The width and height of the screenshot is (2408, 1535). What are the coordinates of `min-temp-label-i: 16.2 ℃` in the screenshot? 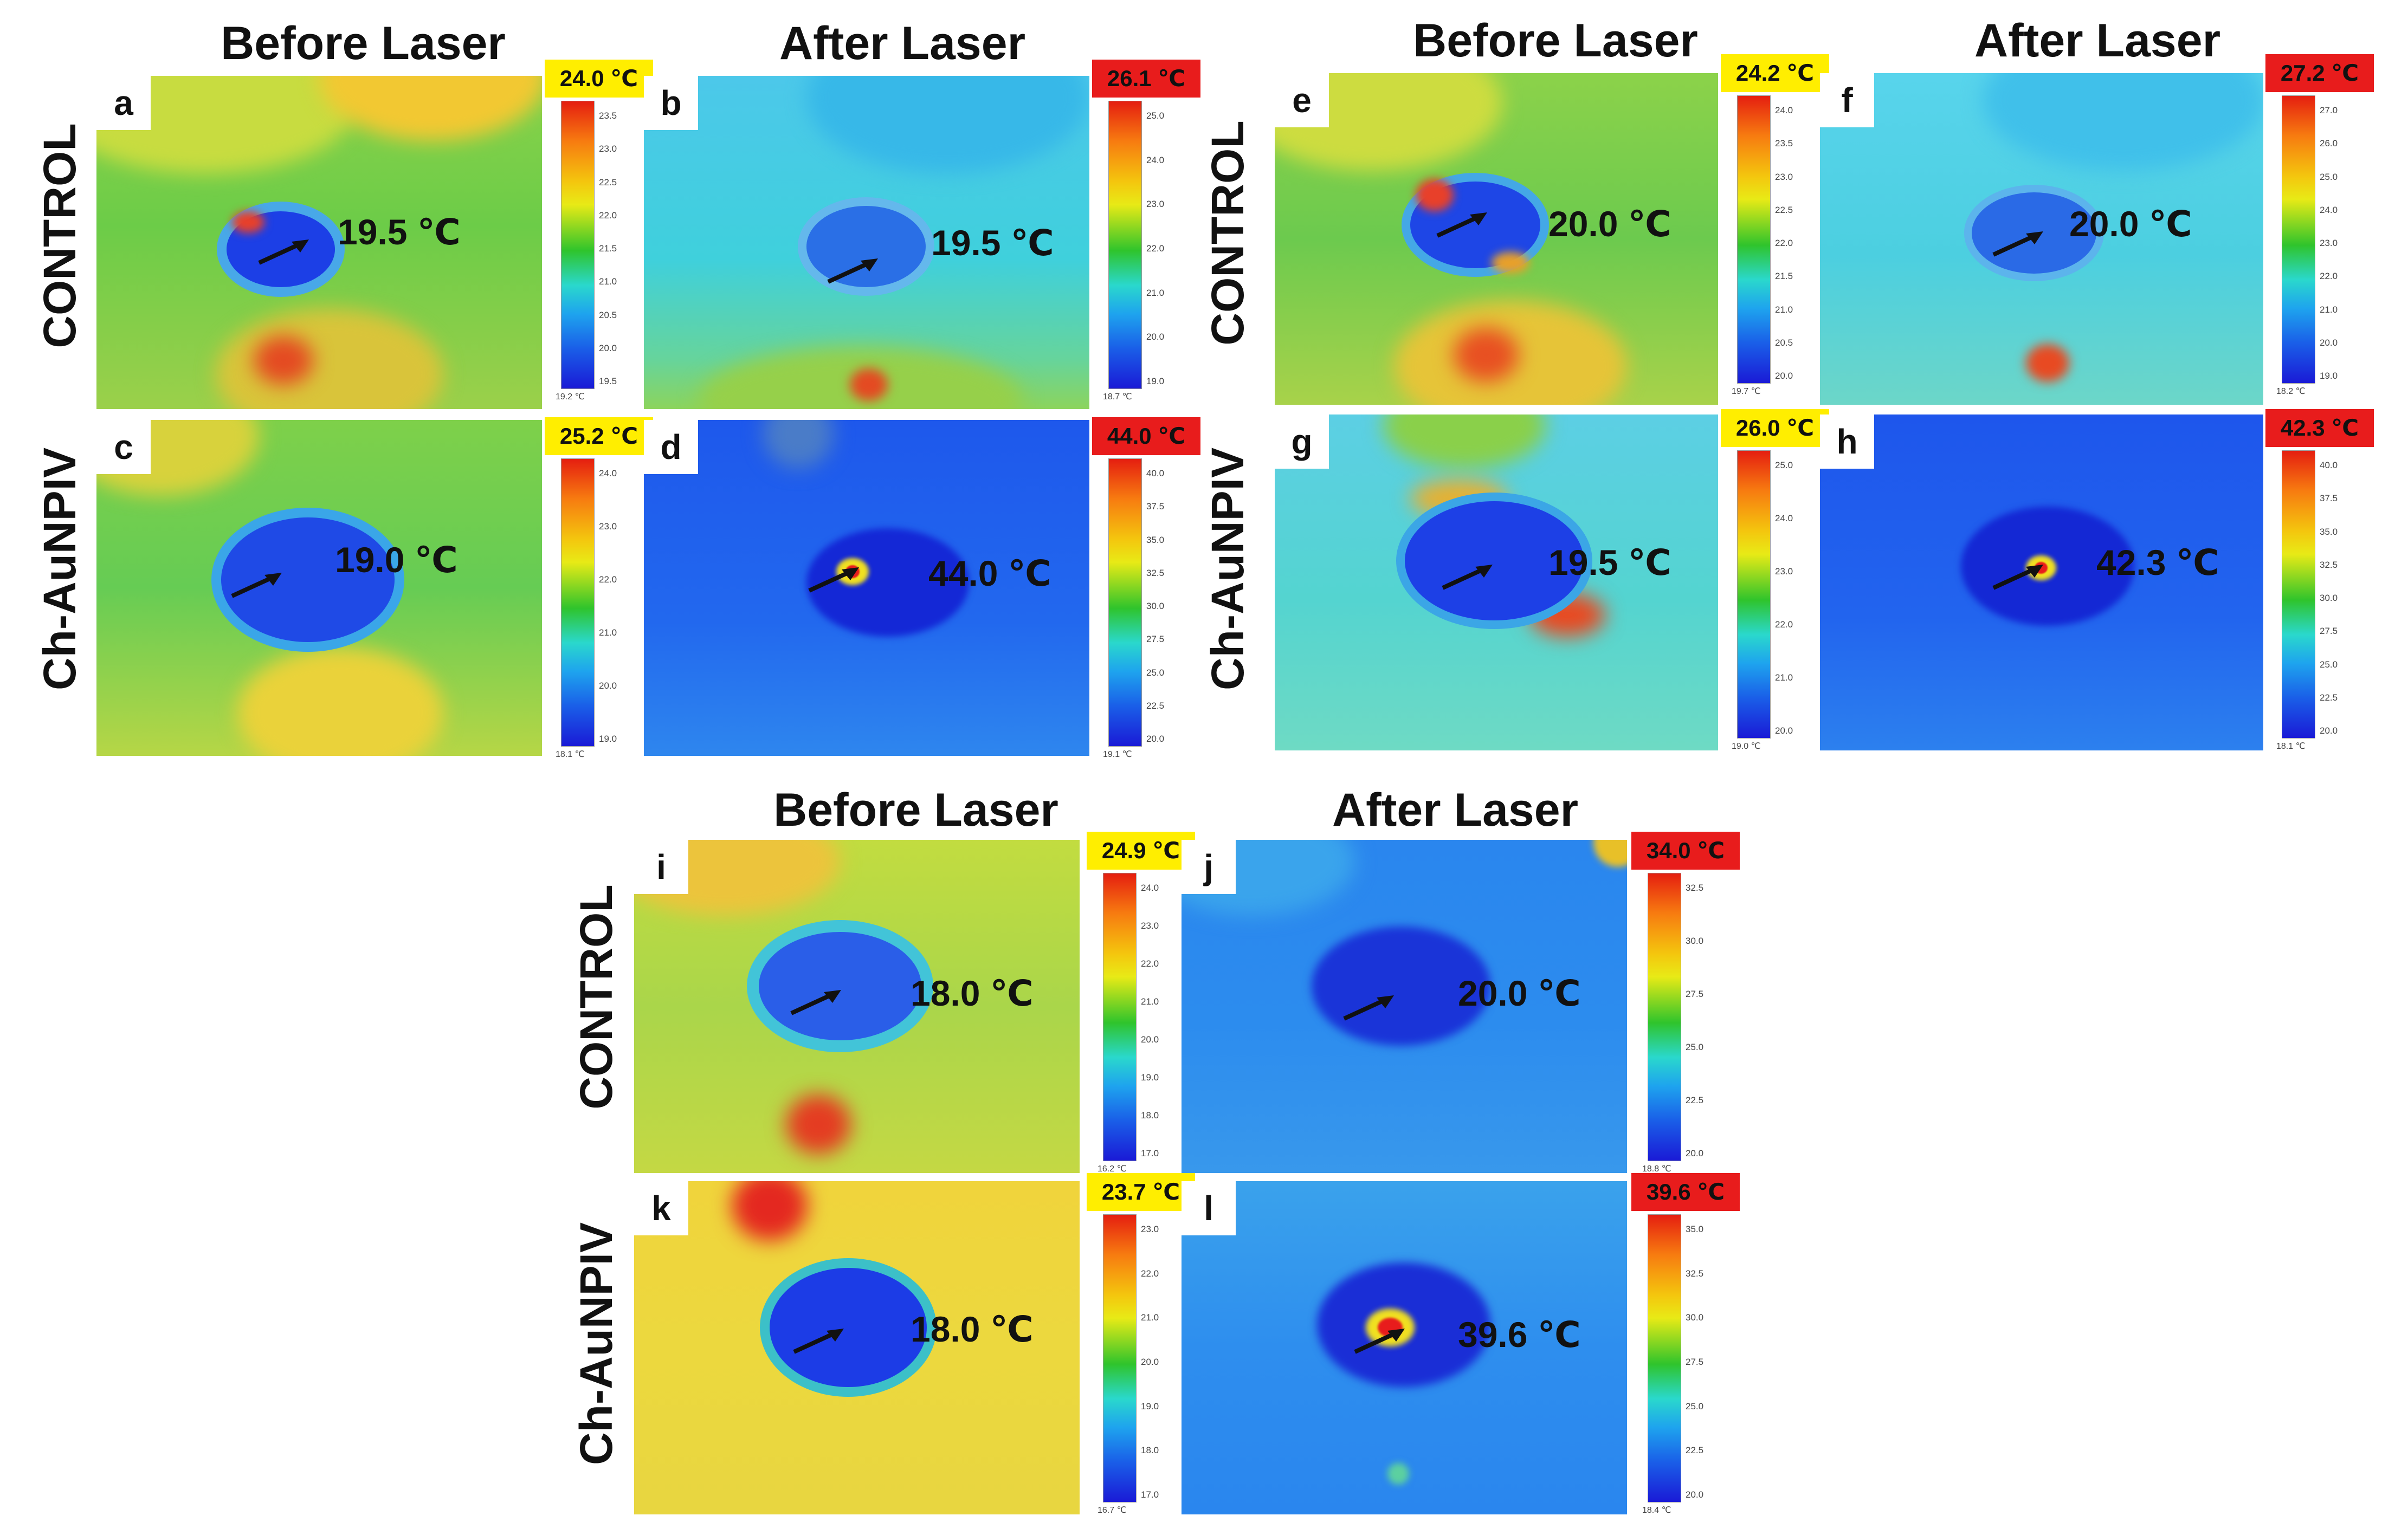 It's located at (1112, 1169).